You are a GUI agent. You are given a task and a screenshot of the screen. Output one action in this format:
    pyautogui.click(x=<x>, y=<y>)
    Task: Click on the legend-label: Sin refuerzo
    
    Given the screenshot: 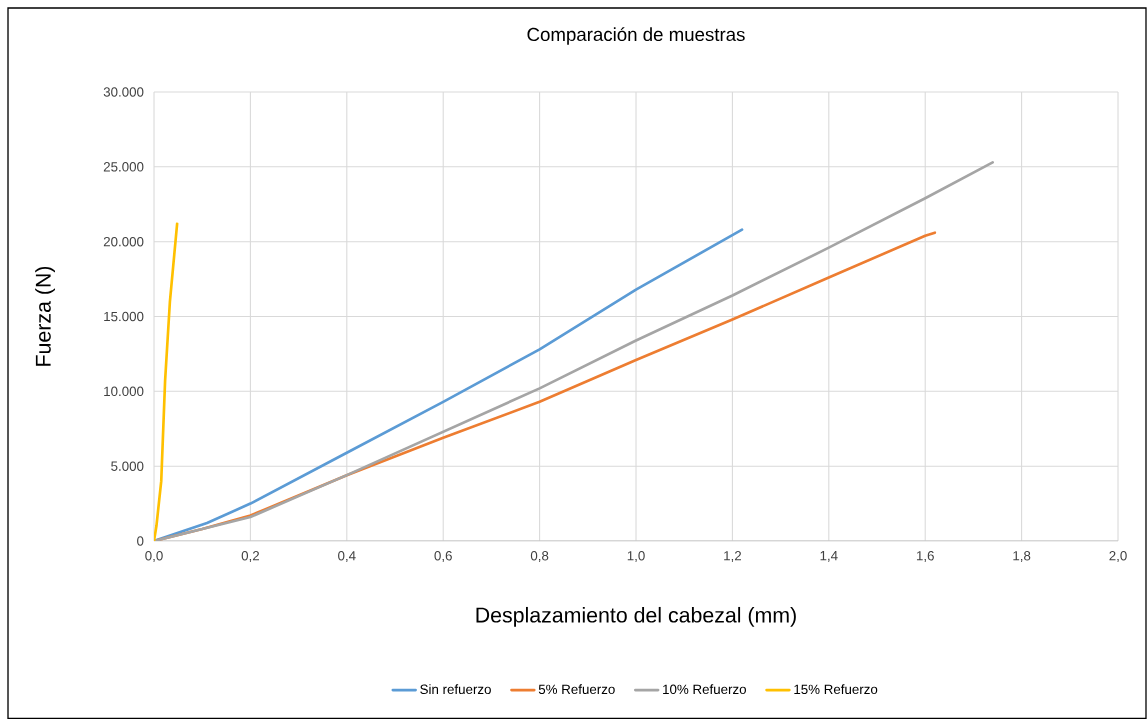 What is the action you would take?
    pyautogui.click(x=455, y=689)
    